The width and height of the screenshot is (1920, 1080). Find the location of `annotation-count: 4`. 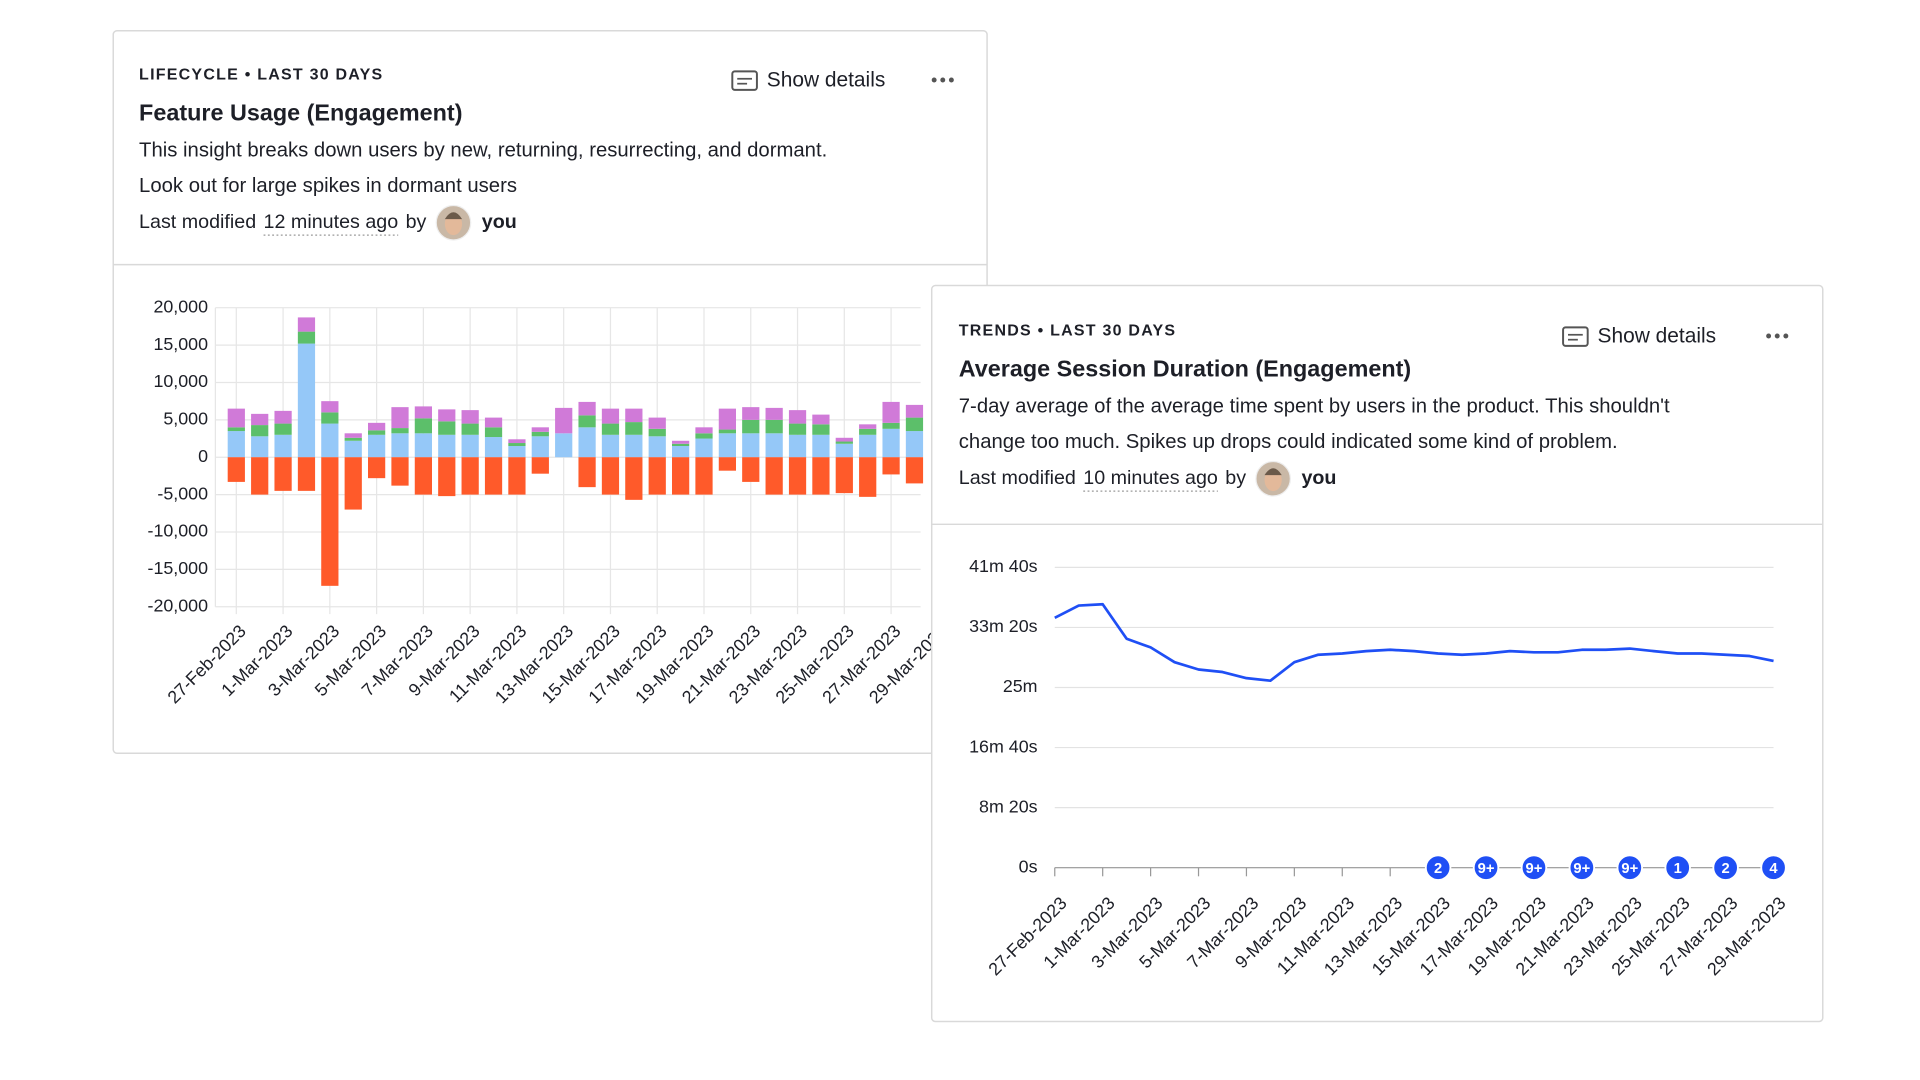

annotation-count: 4 is located at coordinates (1773, 869).